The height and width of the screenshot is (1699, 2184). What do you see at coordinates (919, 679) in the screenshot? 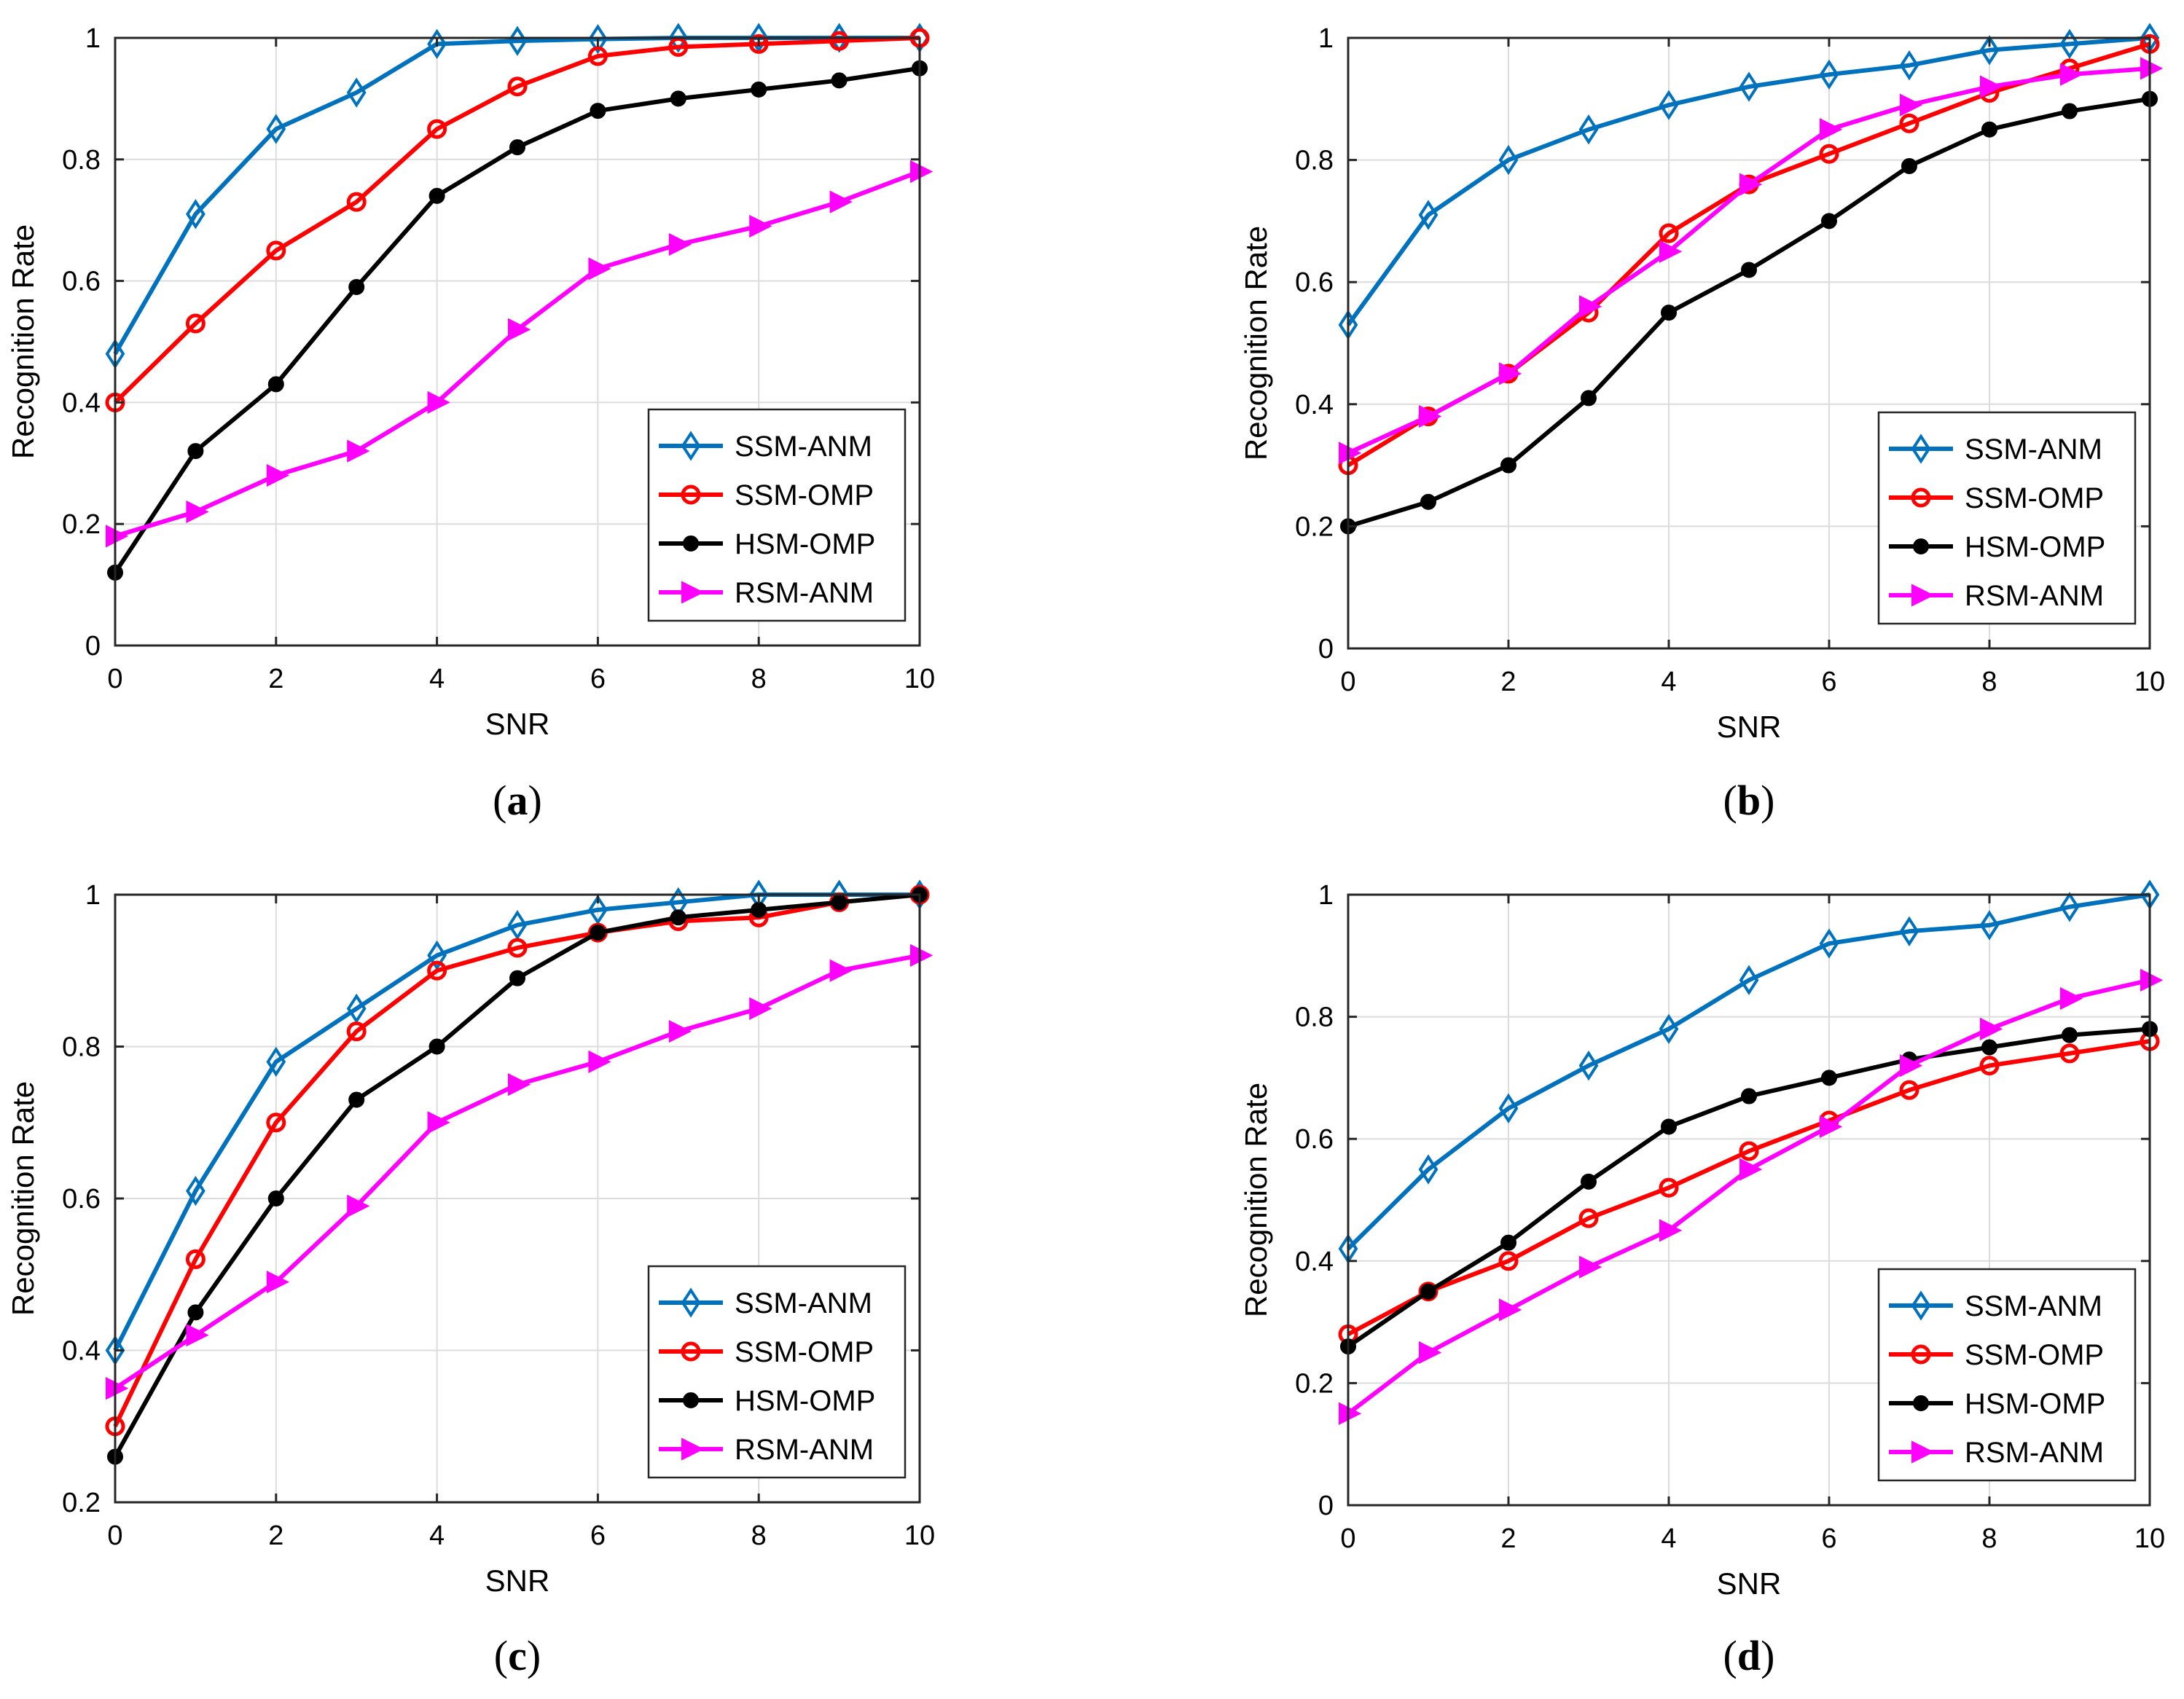
I see `x-tick-label: 10` at bounding box center [919, 679].